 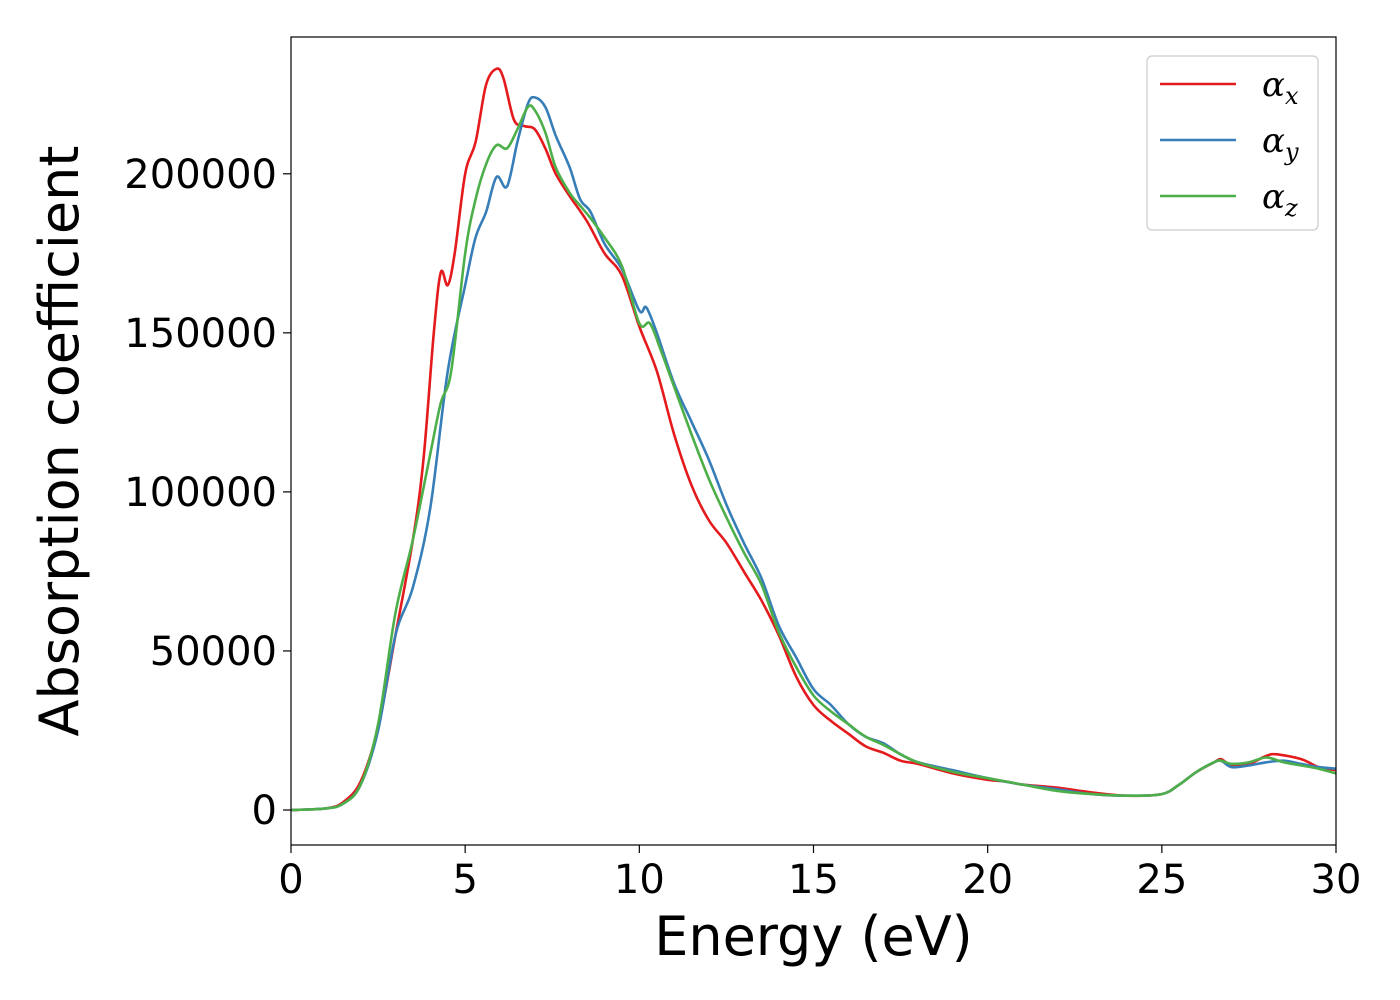 What do you see at coordinates (200, 334) in the screenshot?
I see `y-tick-label: 150000` at bounding box center [200, 334].